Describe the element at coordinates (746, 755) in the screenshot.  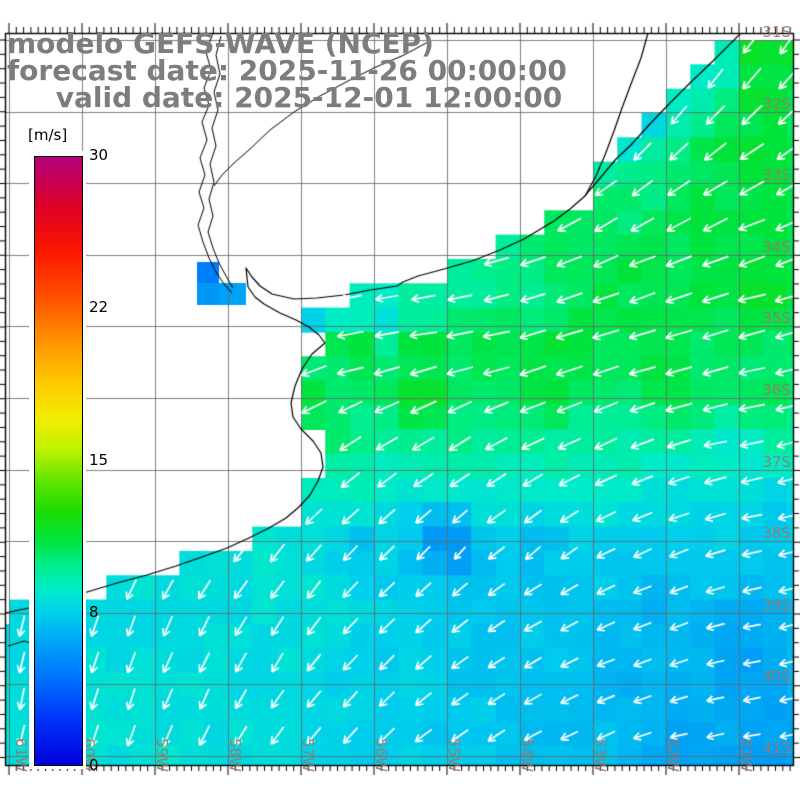
I see `lon-label-51W: 51W` at that location.